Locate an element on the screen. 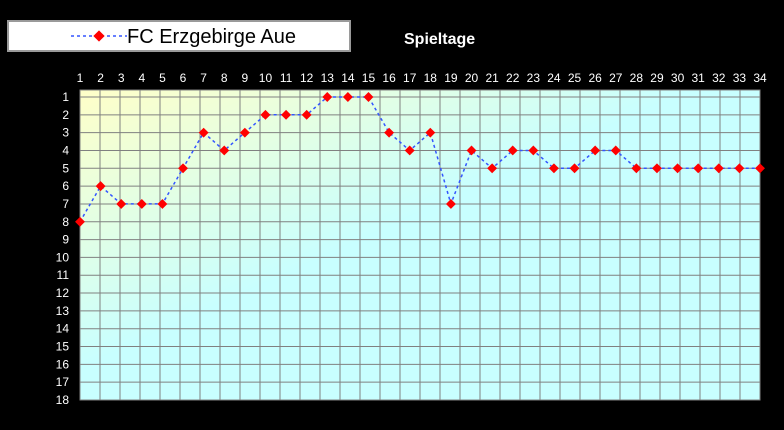  x-tick-label: 11 is located at coordinates (286, 78).